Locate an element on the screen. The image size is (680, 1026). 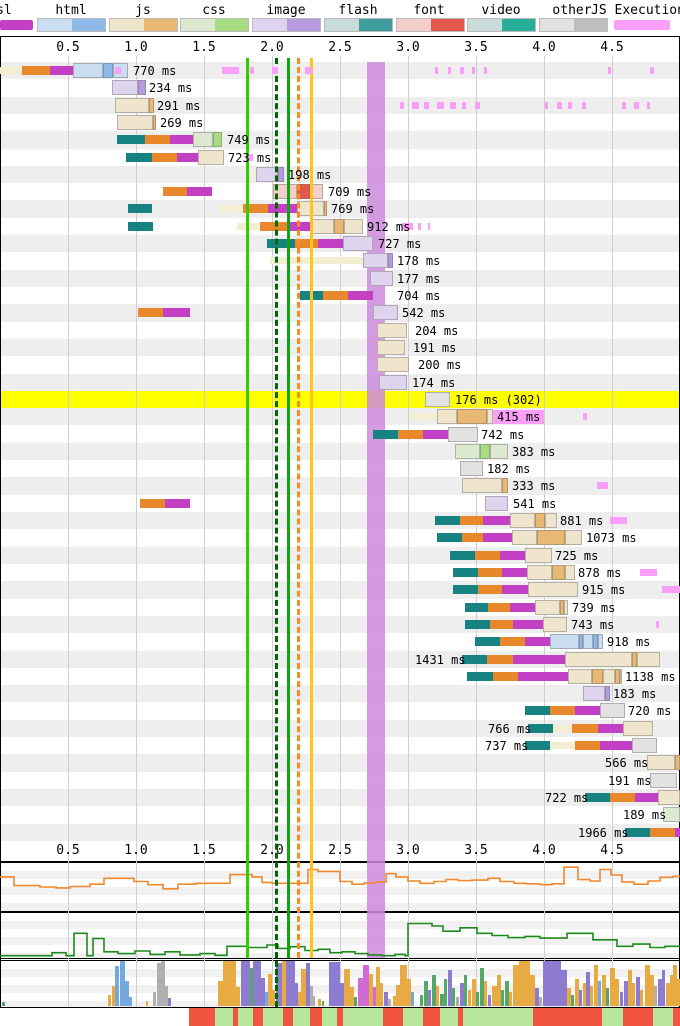
waterfall-row: 915 ms is located at coordinates (340, 589).